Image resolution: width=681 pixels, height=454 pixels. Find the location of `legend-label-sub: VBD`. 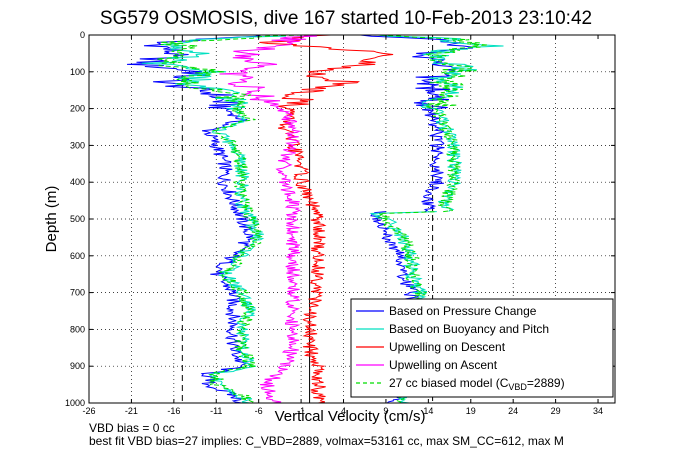

legend-label-sub: VBD is located at coordinates (517, 387).